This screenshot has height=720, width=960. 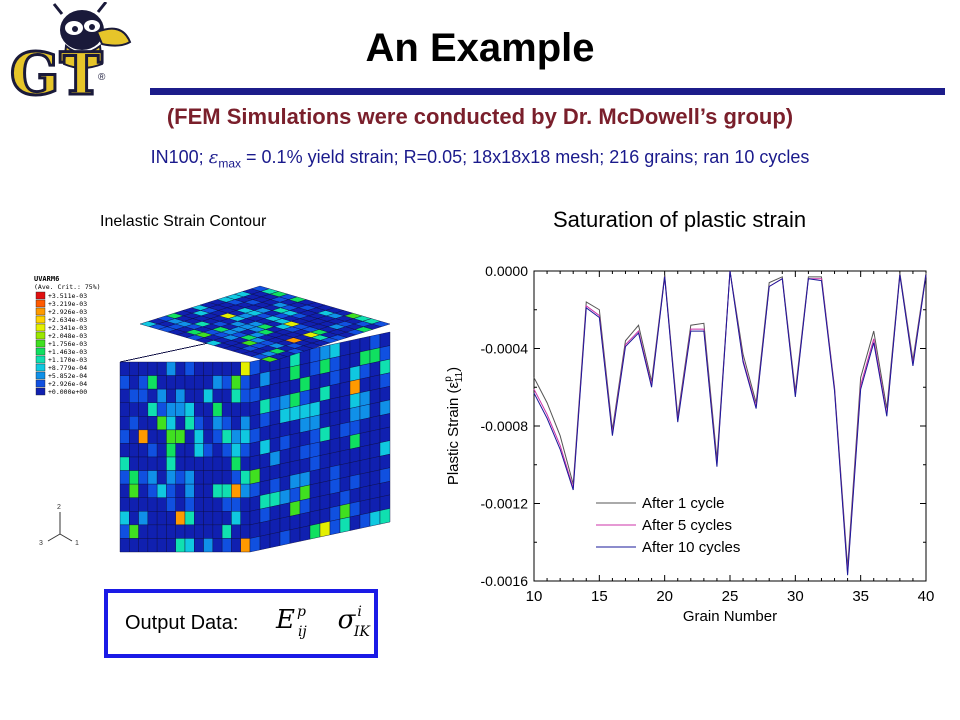 What do you see at coordinates (59, 525) in the screenshot?
I see `axis-triad: 2 3 1` at bounding box center [59, 525].